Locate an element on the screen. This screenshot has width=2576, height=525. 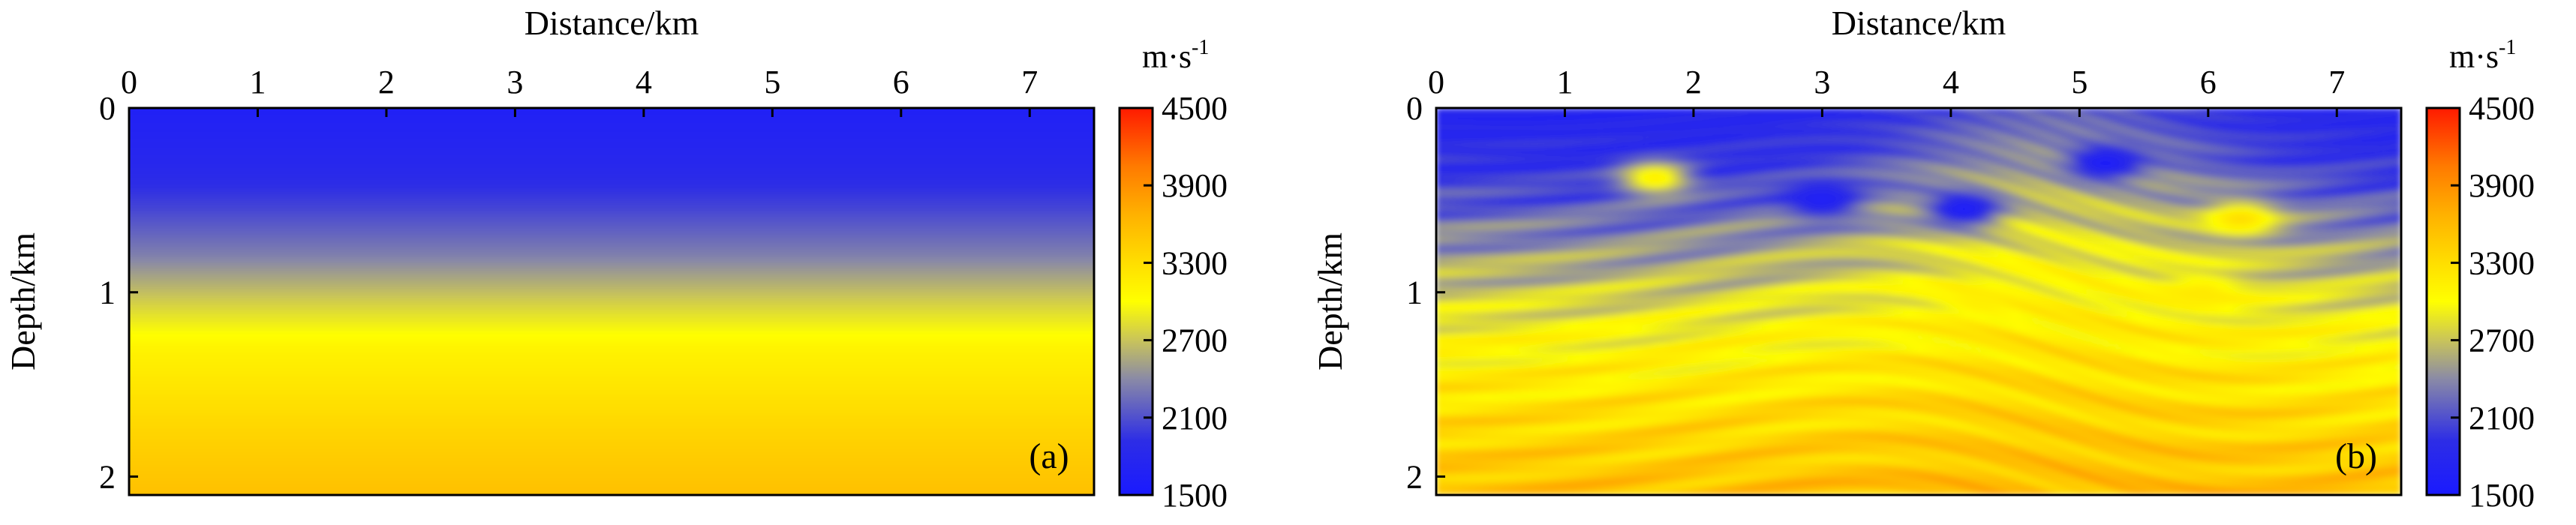
panel-a-colorbar-unit-exponent: -1 is located at coordinates (1200, 47).